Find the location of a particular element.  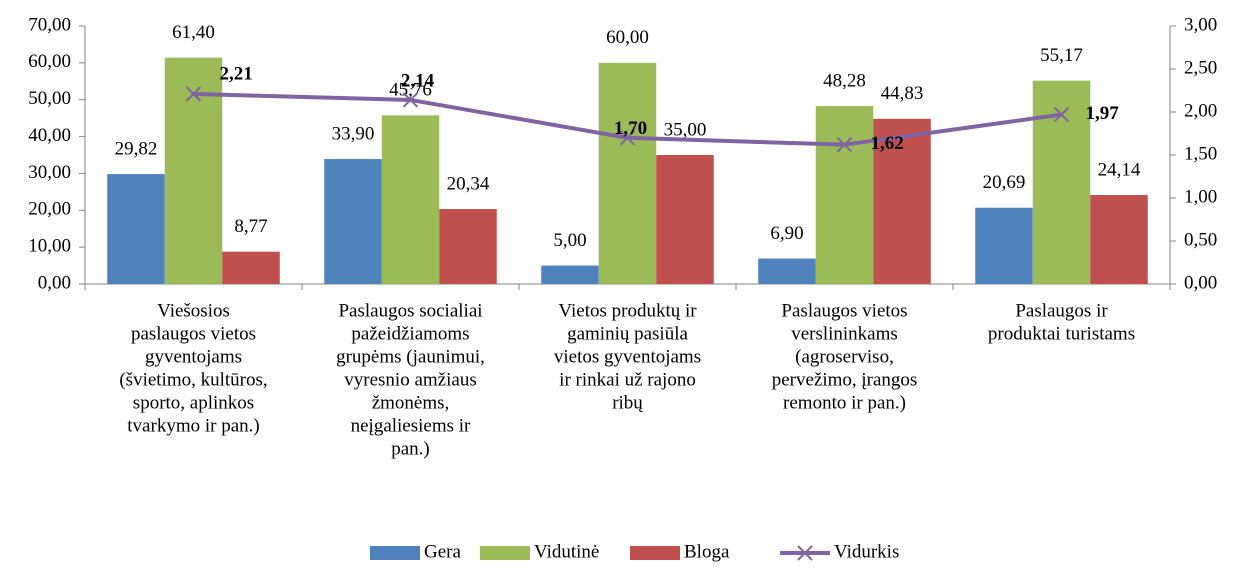

bar-value-label: 45,76 is located at coordinates (410, 90).